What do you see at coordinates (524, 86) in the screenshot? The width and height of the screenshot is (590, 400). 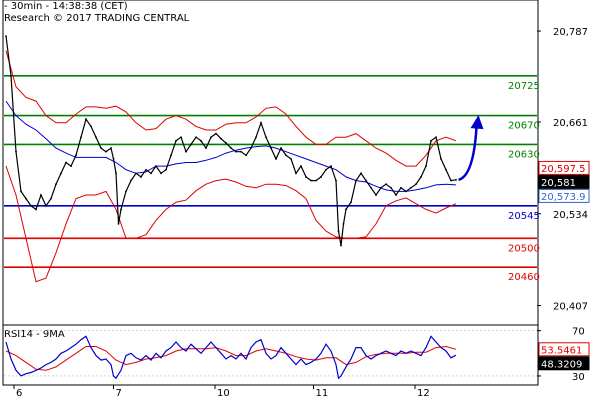 I see `level-label-20725: 20725` at bounding box center [524, 86].